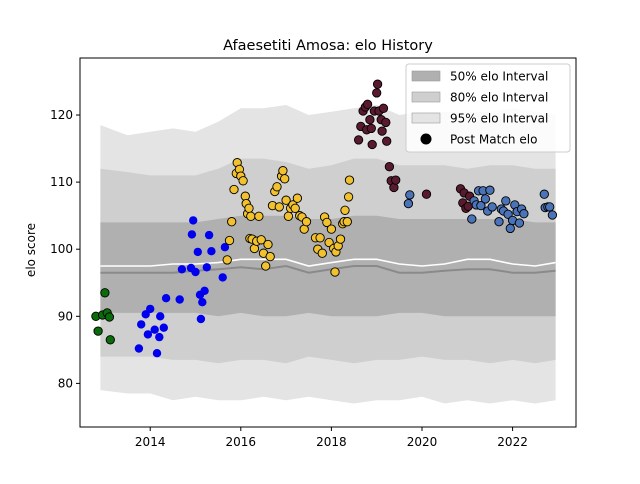 The height and width of the screenshot is (484, 640). Describe the element at coordinates (61, 182) in the screenshot. I see `y-tick-label: 110` at that location.